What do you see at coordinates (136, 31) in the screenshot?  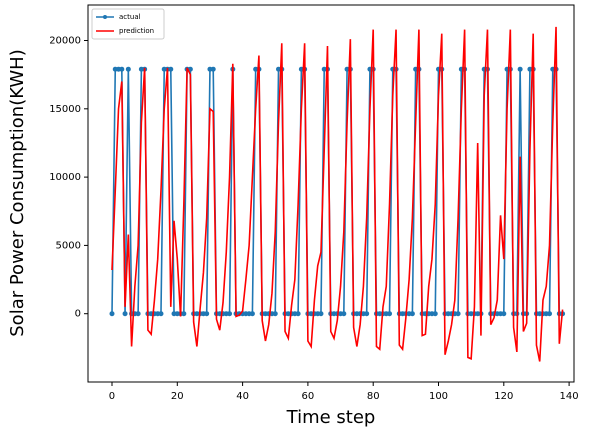 I see `legend-label: prediction` at bounding box center [136, 31].